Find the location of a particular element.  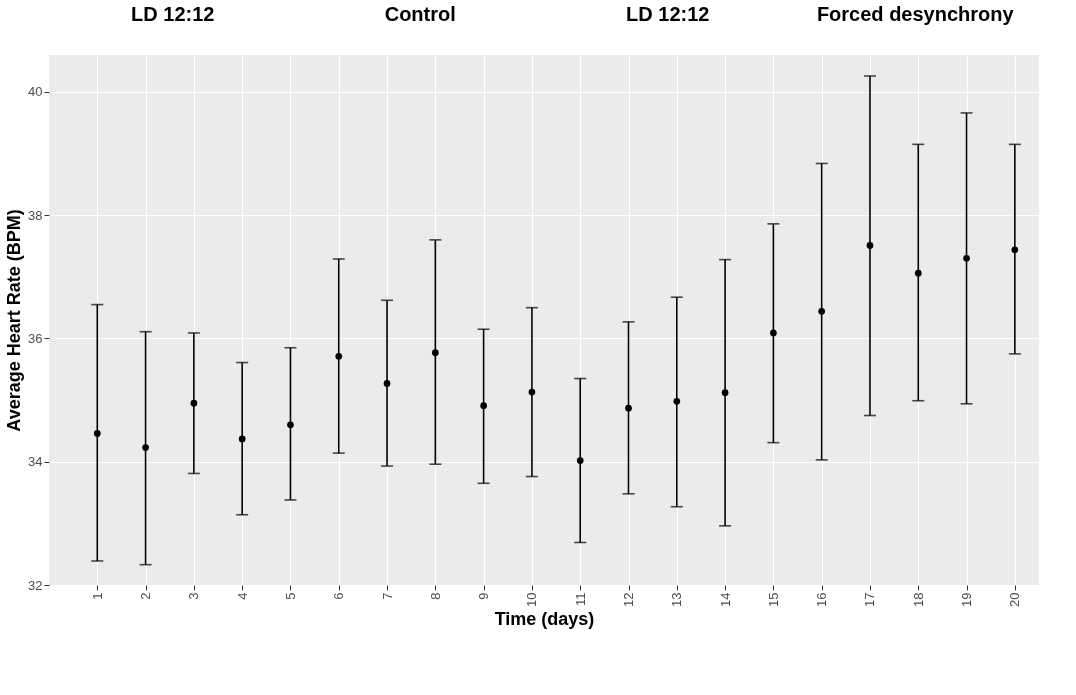

y-tick-label: 32 is located at coordinates (35, 585).